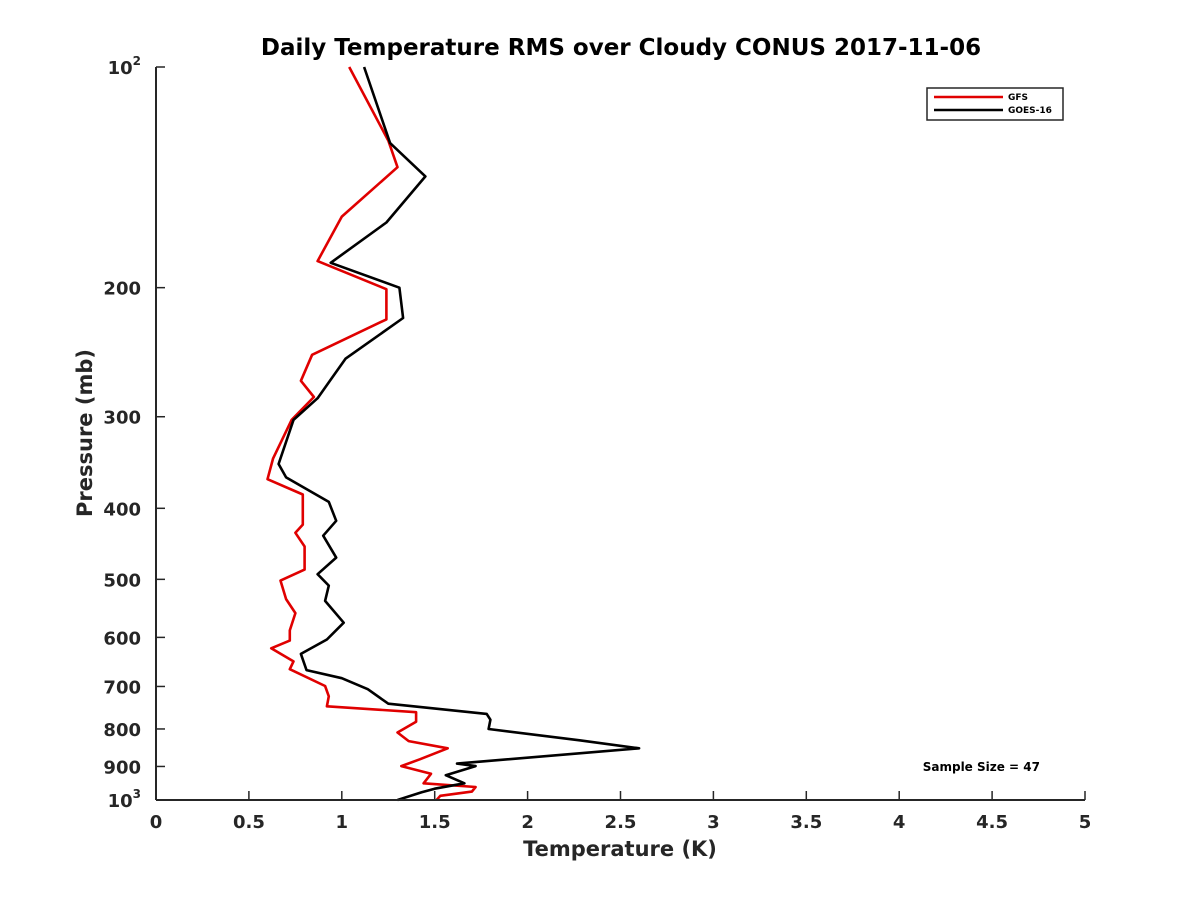 Image resolution: width=1200 pixels, height=900 pixels. Describe the element at coordinates (249, 822) in the screenshot. I see `x-tick-label: 0.5` at that location.